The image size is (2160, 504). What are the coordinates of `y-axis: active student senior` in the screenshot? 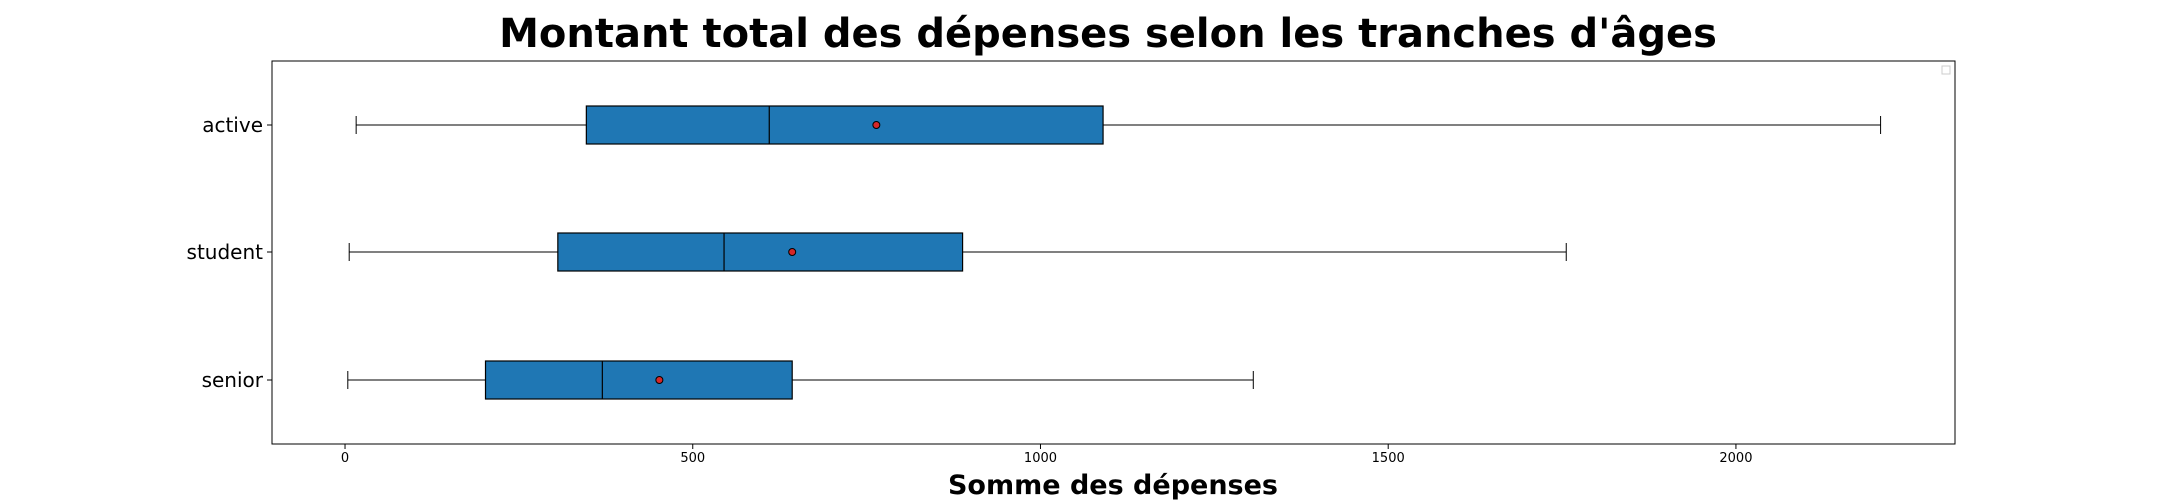 It's located at (229, 252).